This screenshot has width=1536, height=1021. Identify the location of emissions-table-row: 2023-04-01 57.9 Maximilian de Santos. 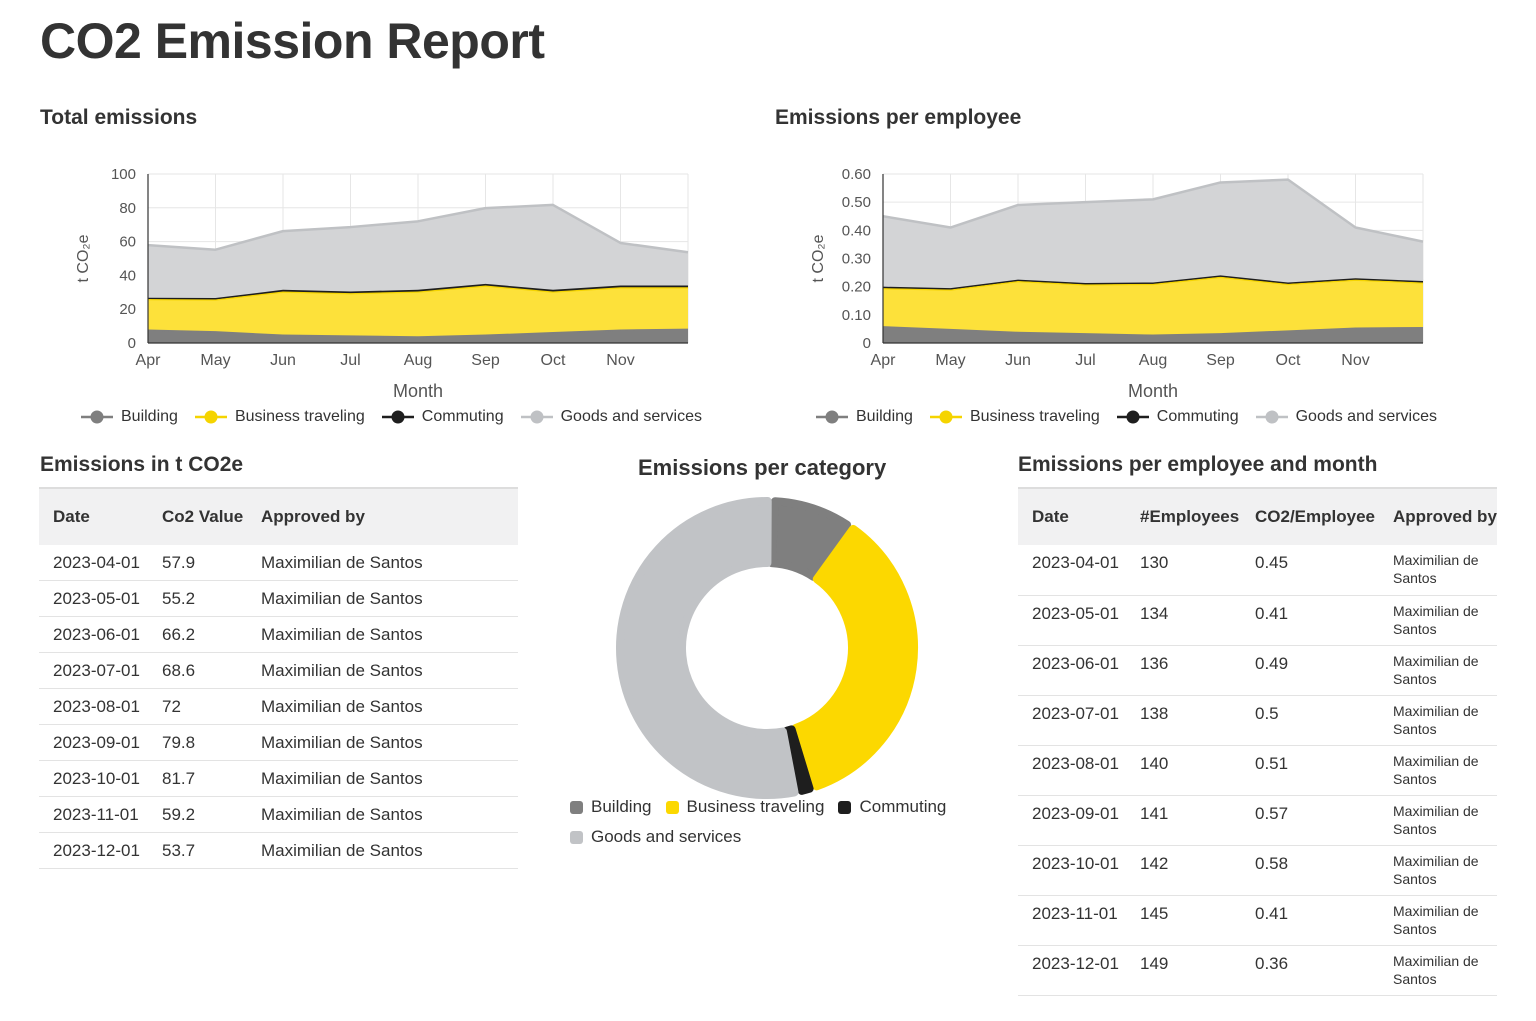
(278, 563).